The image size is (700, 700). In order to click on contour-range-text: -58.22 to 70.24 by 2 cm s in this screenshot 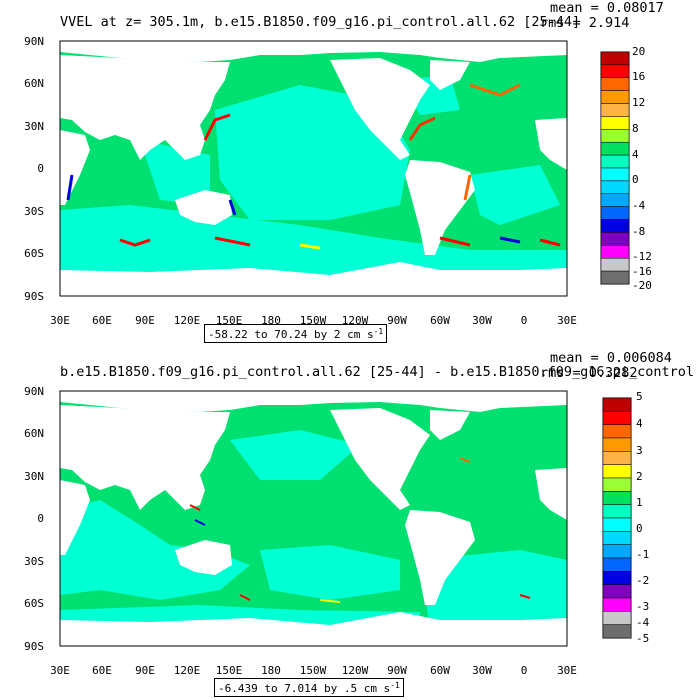, I will do `click(291, 334)`.